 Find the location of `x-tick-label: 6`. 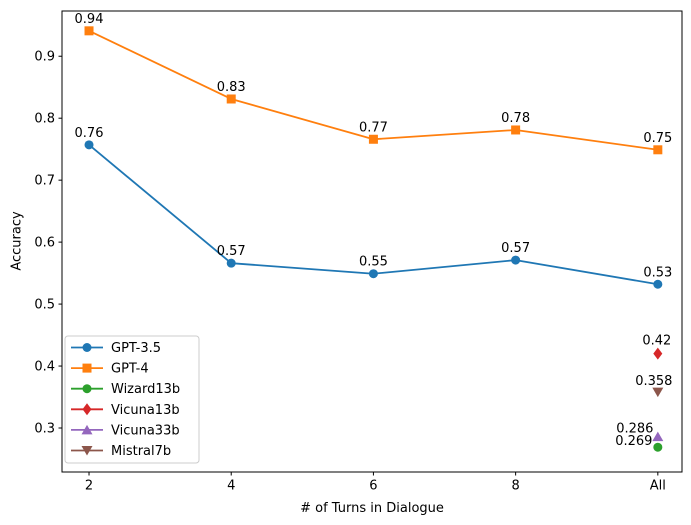

x-tick-label: 6 is located at coordinates (373, 486).